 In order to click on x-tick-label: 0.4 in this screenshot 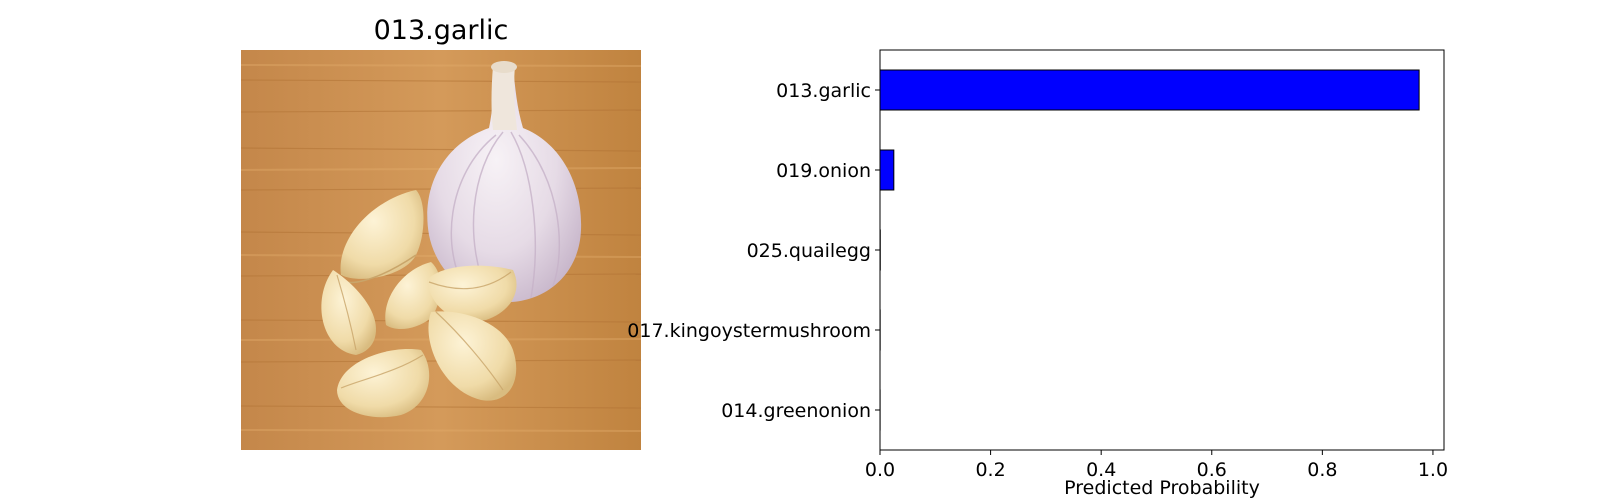, I will do `click(1101, 470)`.